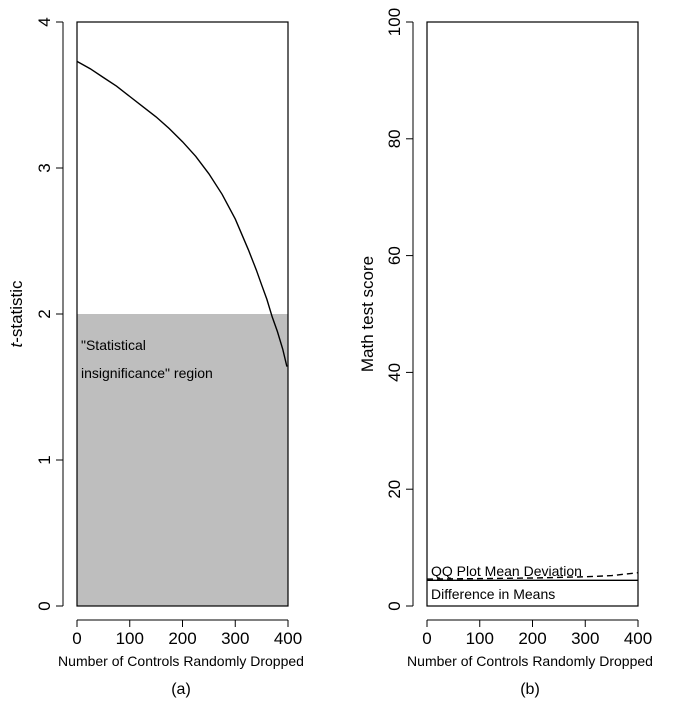 Image resolution: width=679 pixels, height=705 pixels. Describe the element at coordinates (16, 345) in the screenshot. I see `panel-a-y-axis-label-italic: t` at that location.